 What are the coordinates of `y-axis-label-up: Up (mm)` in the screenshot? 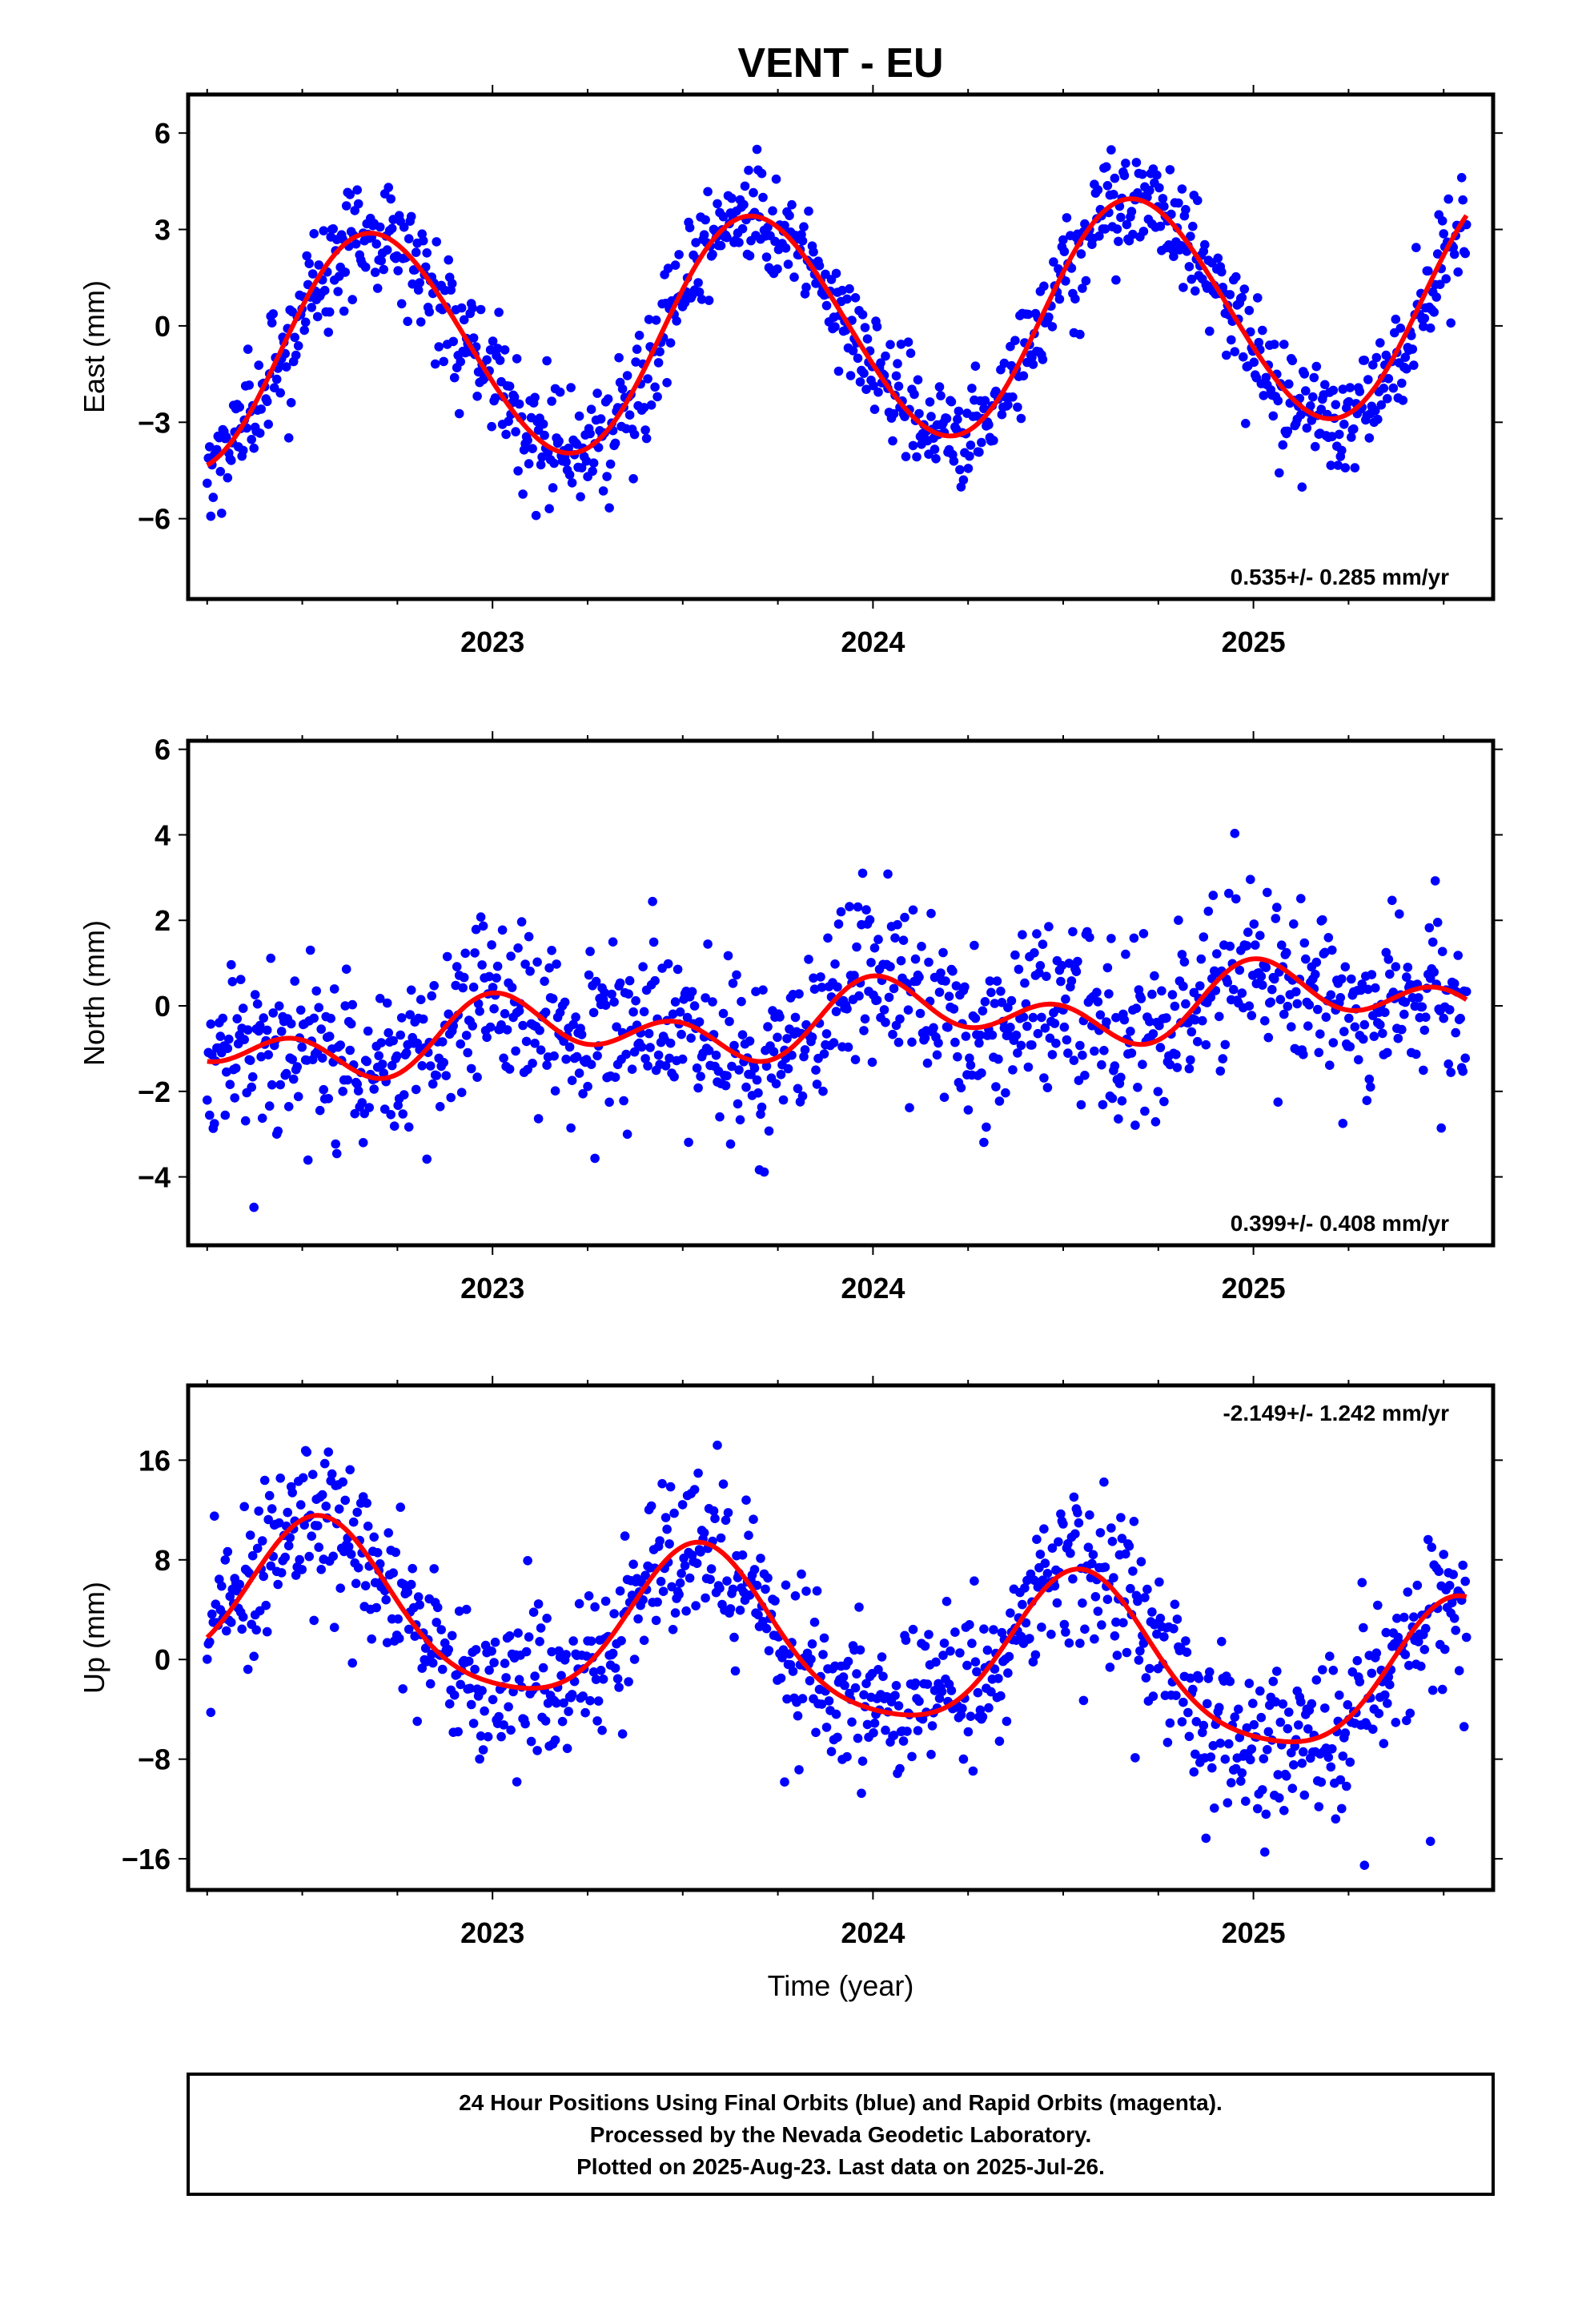 It's located at (94, 1638).